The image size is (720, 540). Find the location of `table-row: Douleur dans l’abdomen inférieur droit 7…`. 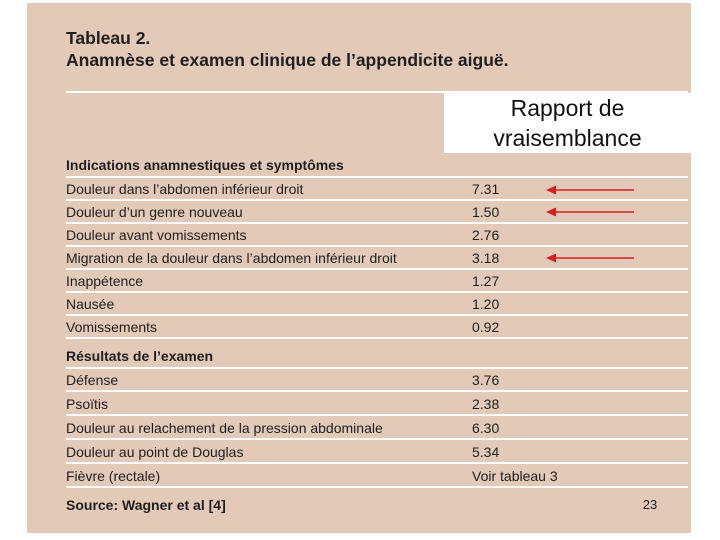

table-row: Douleur dans l’abdomen inférieur droit 7… is located at coordinates (377, 189).